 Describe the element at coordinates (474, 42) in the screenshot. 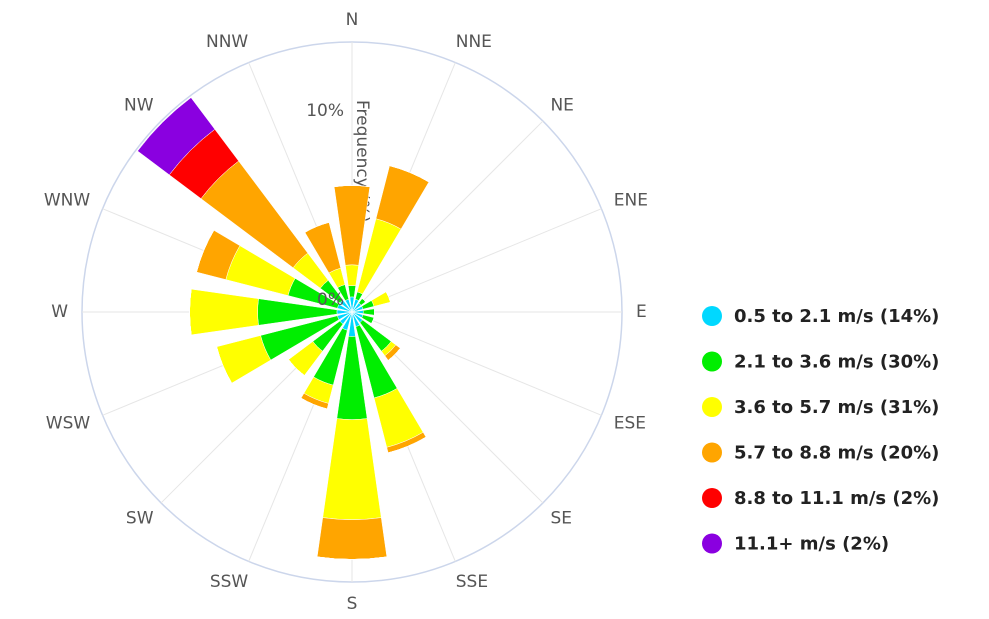

I see `direction-label: NNE` at that location.